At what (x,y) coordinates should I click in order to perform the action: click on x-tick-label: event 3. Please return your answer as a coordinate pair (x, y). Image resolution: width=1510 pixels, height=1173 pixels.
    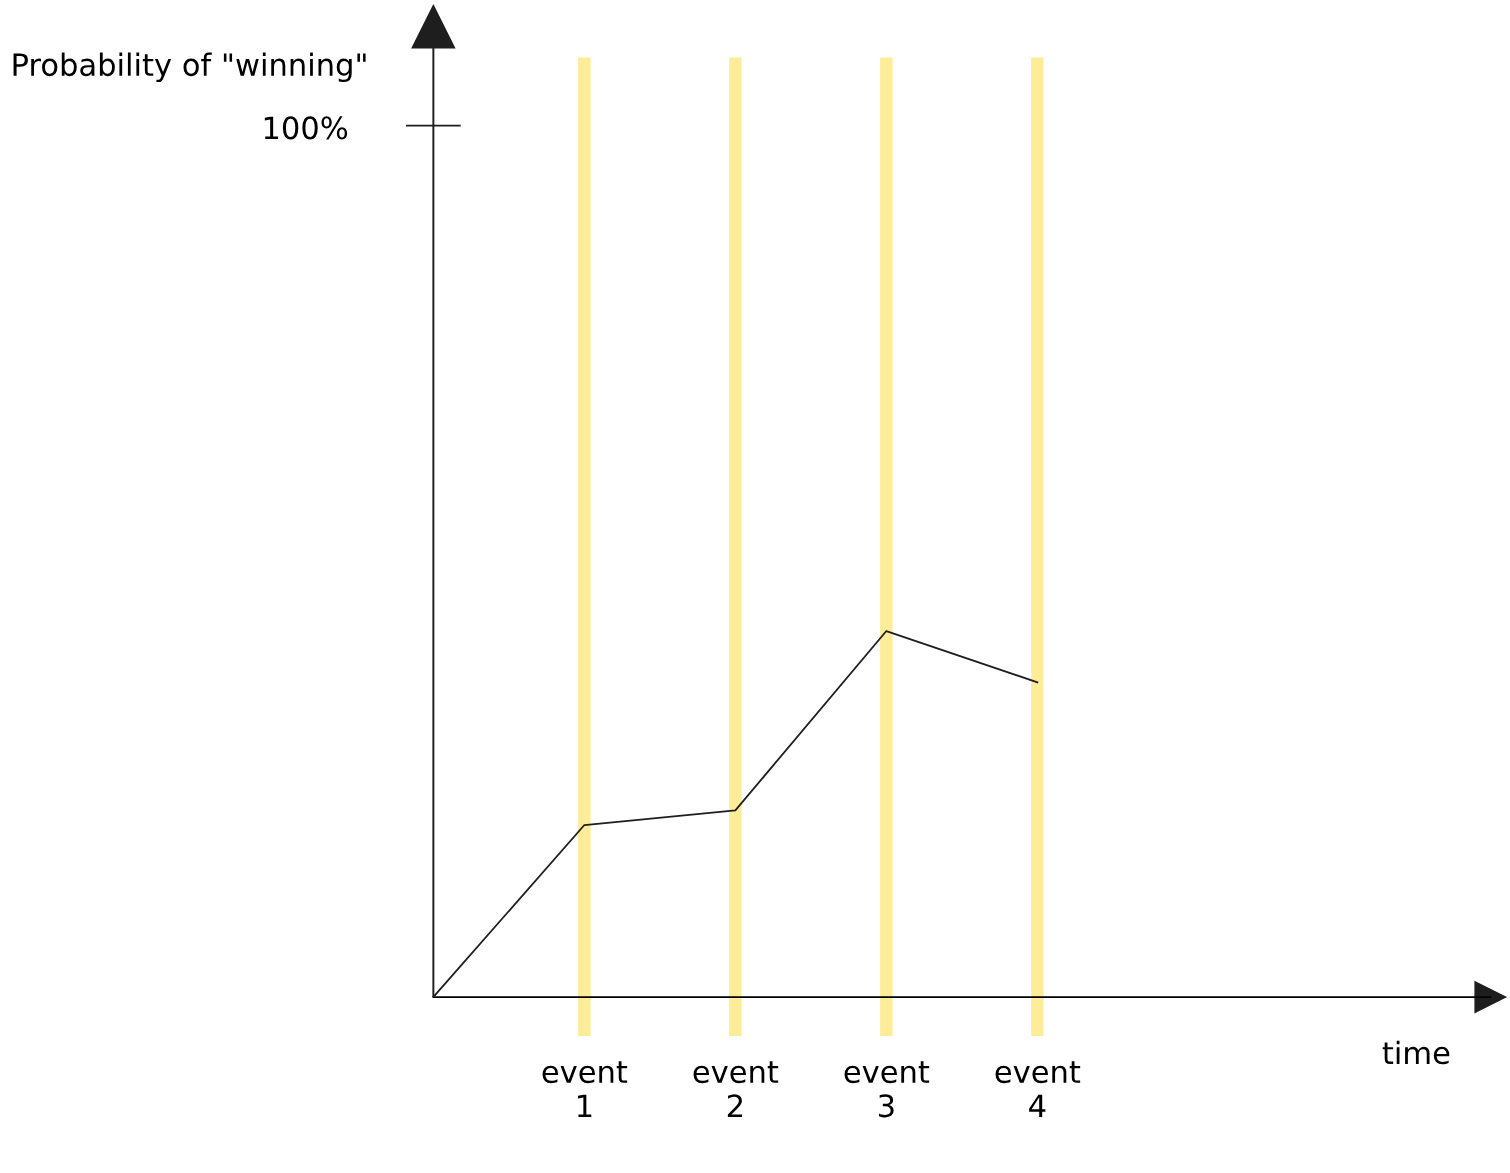
    Looking at the image, I should click on (887, 1089).